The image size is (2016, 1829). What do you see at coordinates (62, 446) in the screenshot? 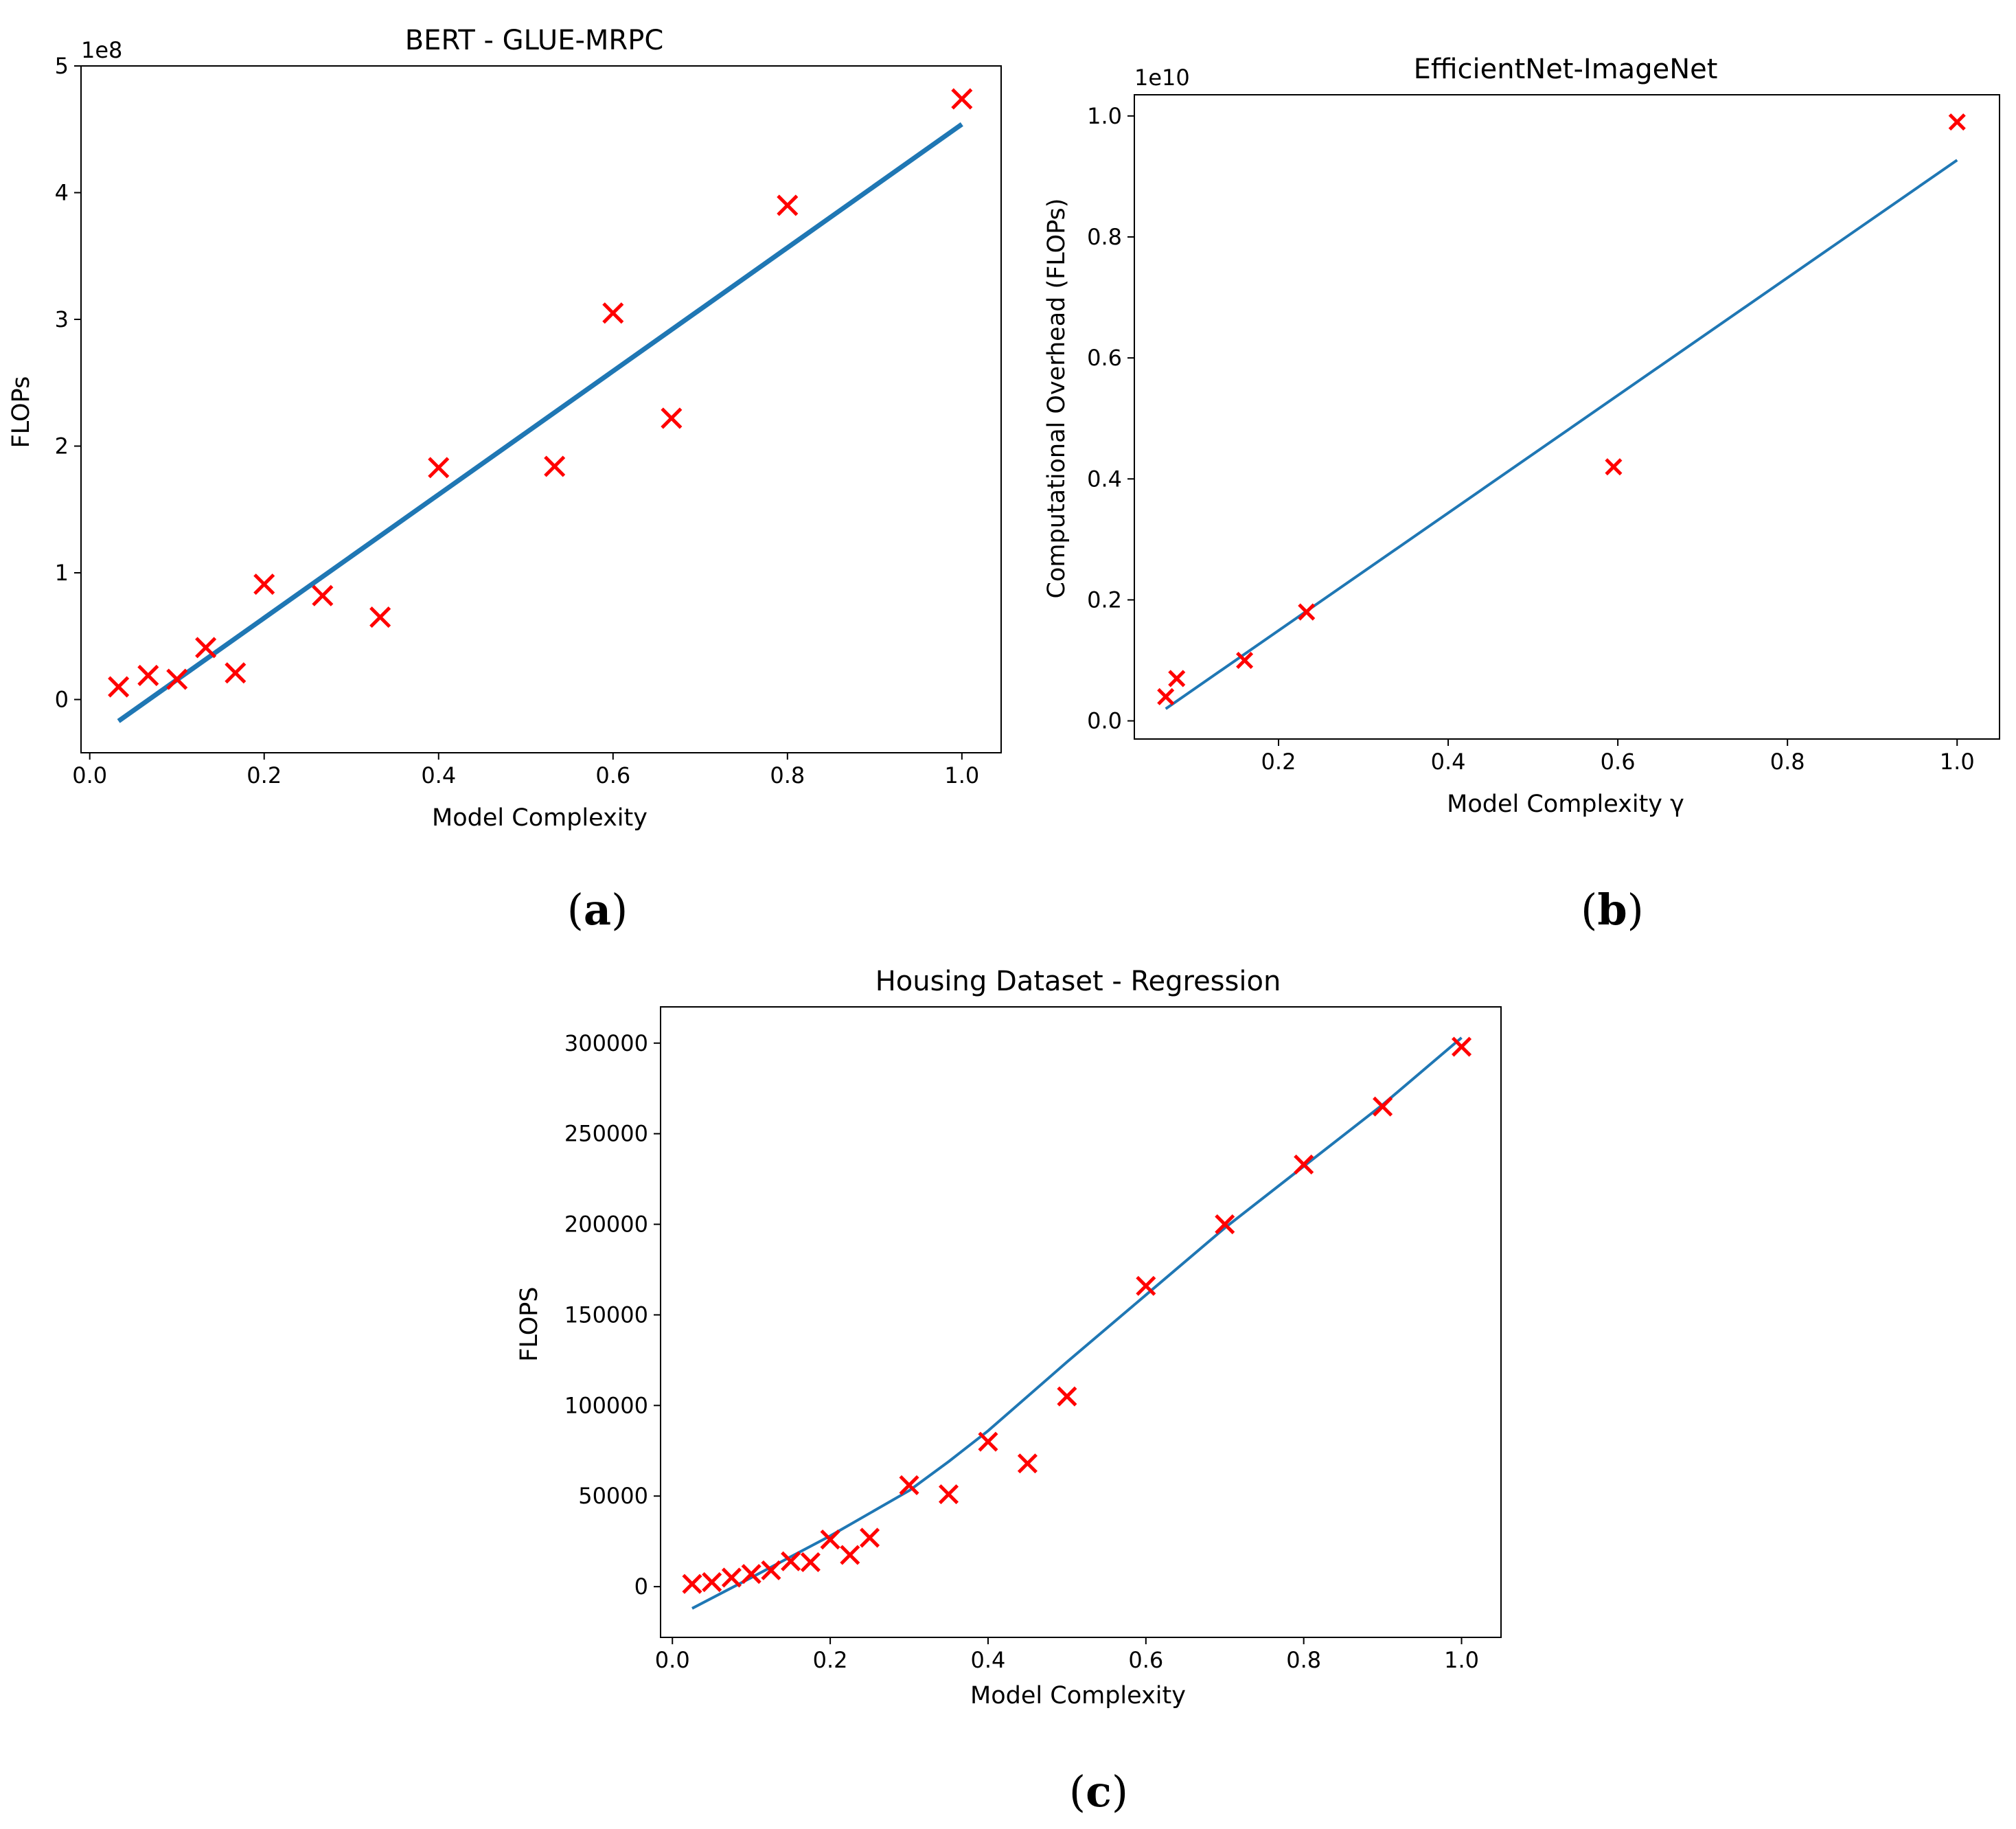
I see `y-tick-label: 2` at bounding box center [62, 446].